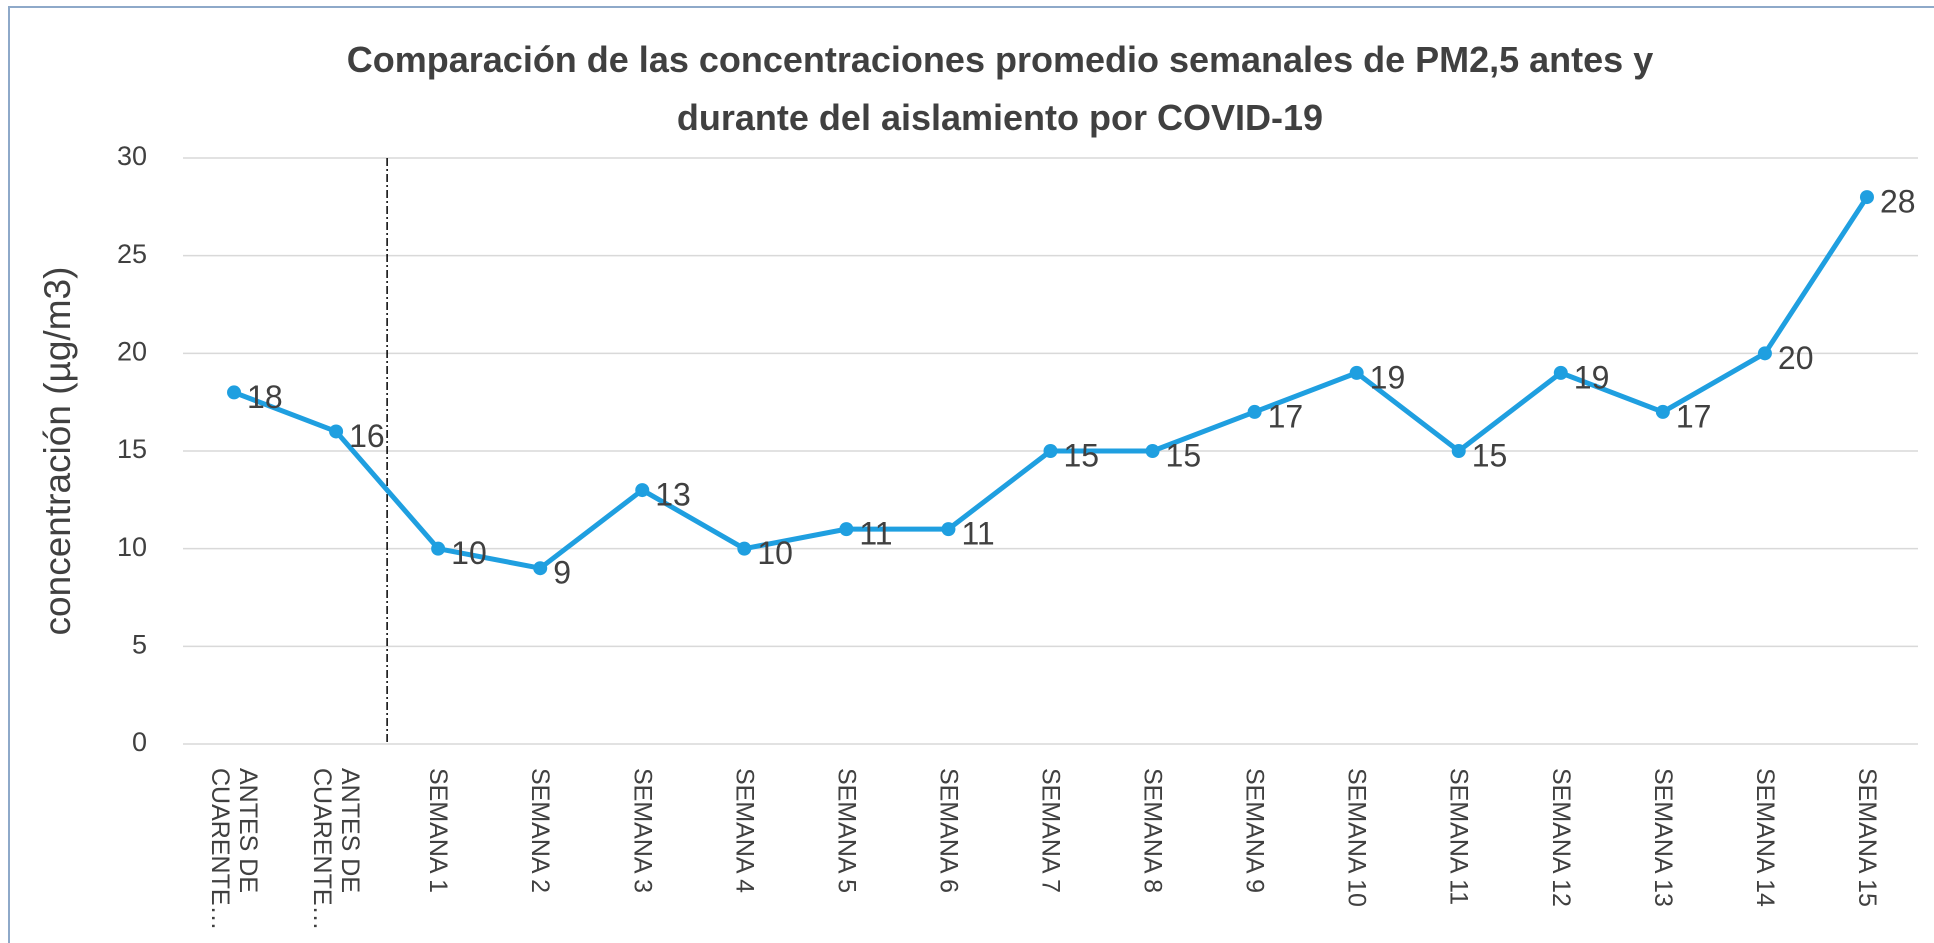 The image size is (1934, 943). What do you see at coordinates (642, 831) in the screenshot?
I see `x-tick-label: SEMANA 3` at bounding box center [642, 831].